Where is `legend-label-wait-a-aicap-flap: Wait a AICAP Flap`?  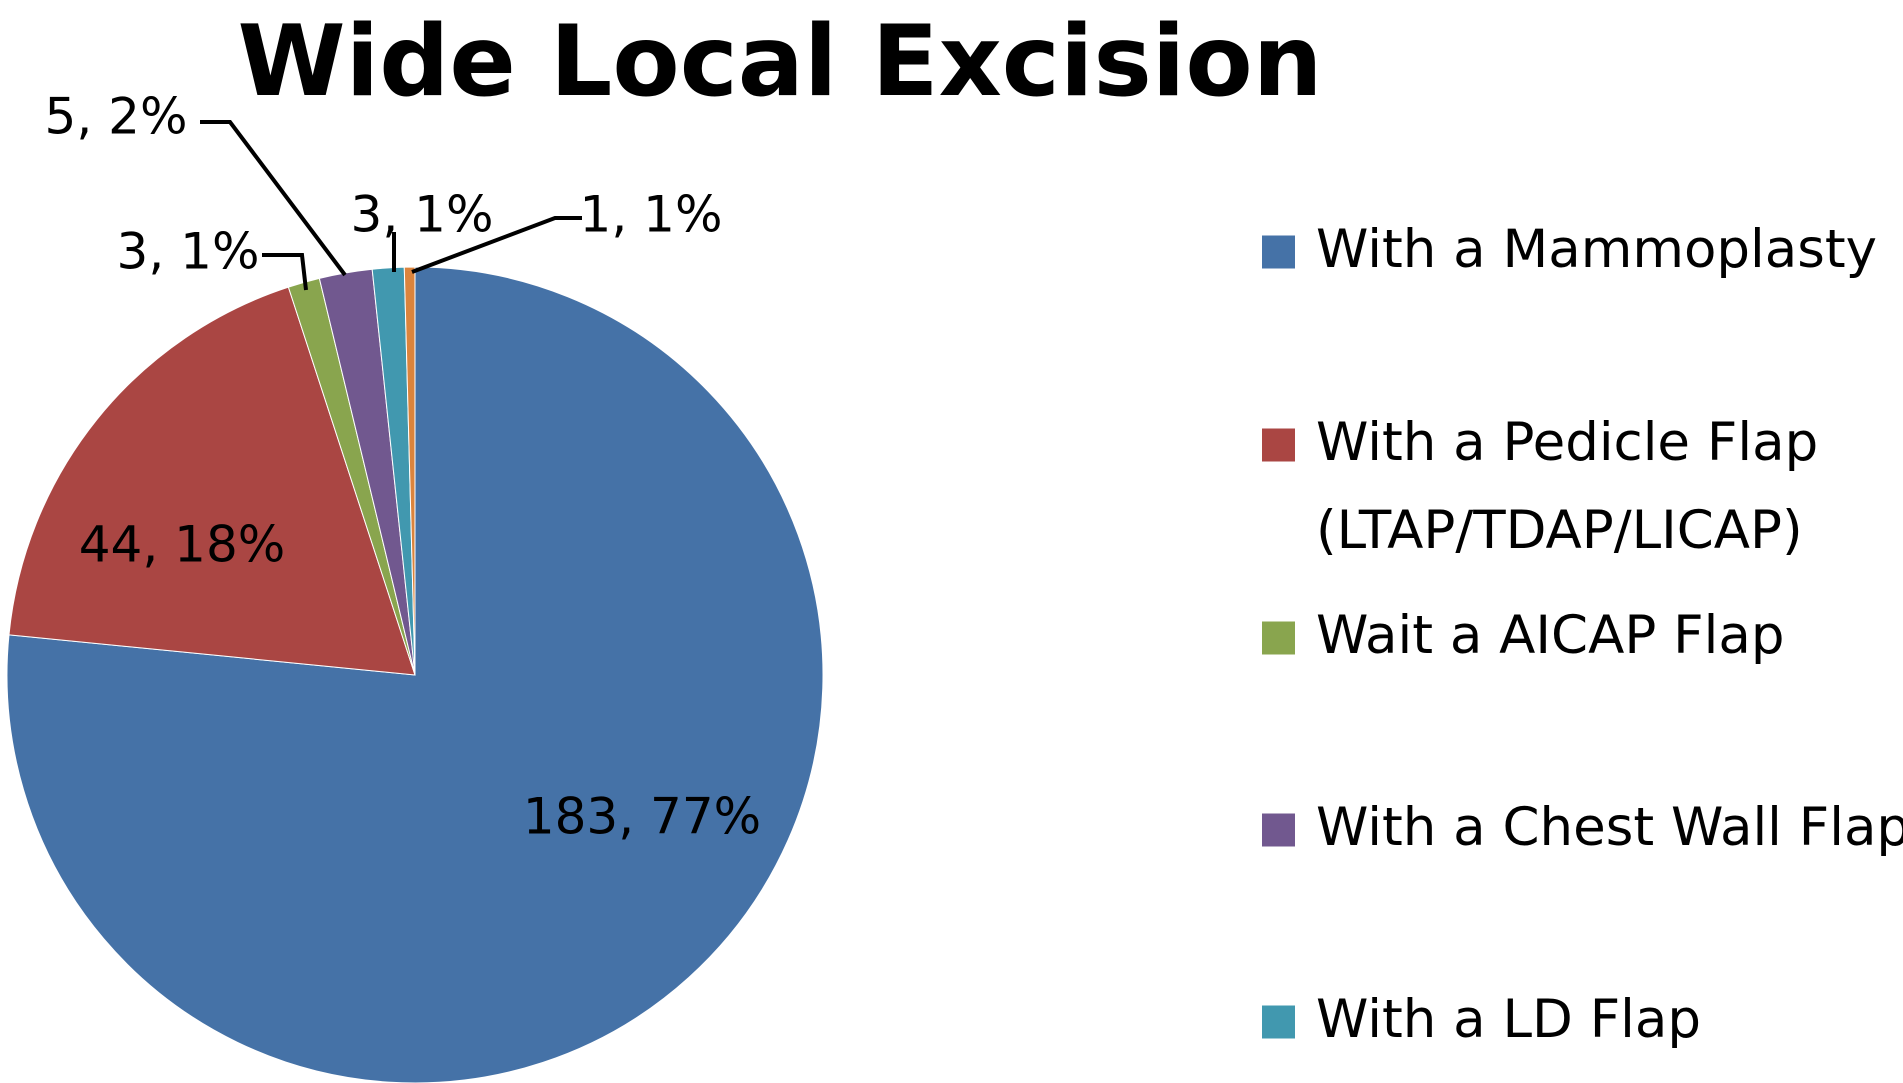
legend-label-wait-a-aicap-flap: Wait a AICAP Flap is located at coordinates (1550, 635).